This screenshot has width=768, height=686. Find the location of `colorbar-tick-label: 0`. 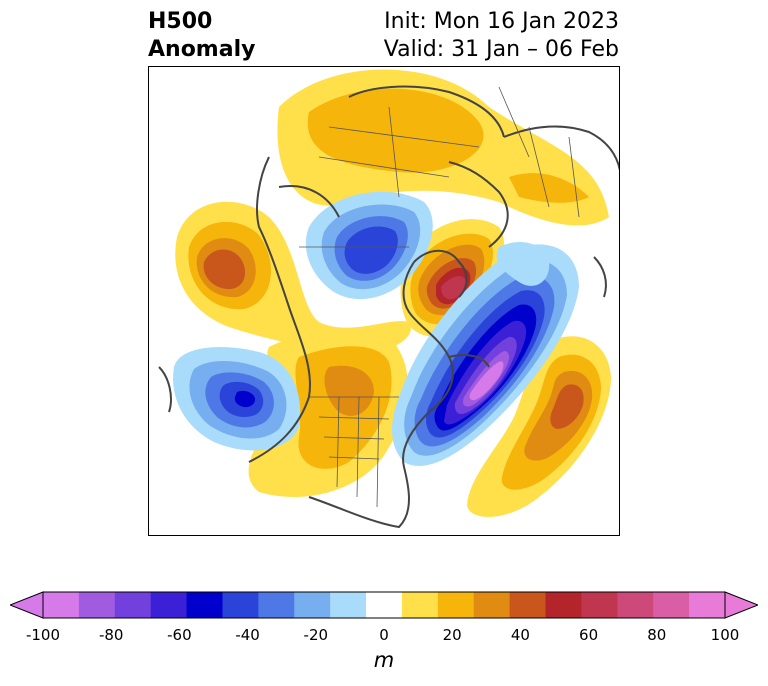

colorbar-tick-label: 0 is located at coordinates (384, 635).